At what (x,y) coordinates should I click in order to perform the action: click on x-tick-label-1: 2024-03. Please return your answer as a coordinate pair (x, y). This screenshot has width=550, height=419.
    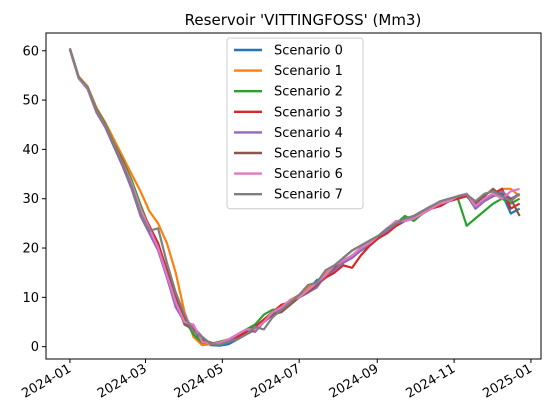
    Looking at the image, I should click on (122, 381).